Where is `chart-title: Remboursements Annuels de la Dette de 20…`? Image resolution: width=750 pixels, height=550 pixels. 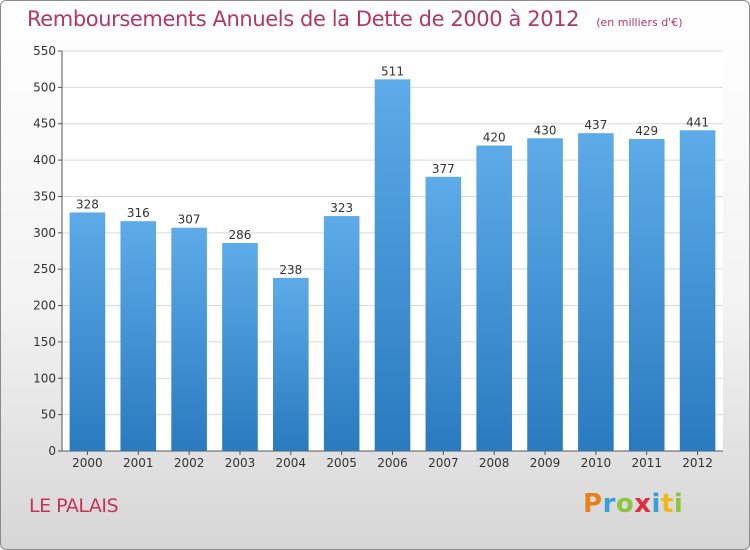
chart-title: Remboursements Annuels de la Dette de 20… is located at coordinates (303, 19).